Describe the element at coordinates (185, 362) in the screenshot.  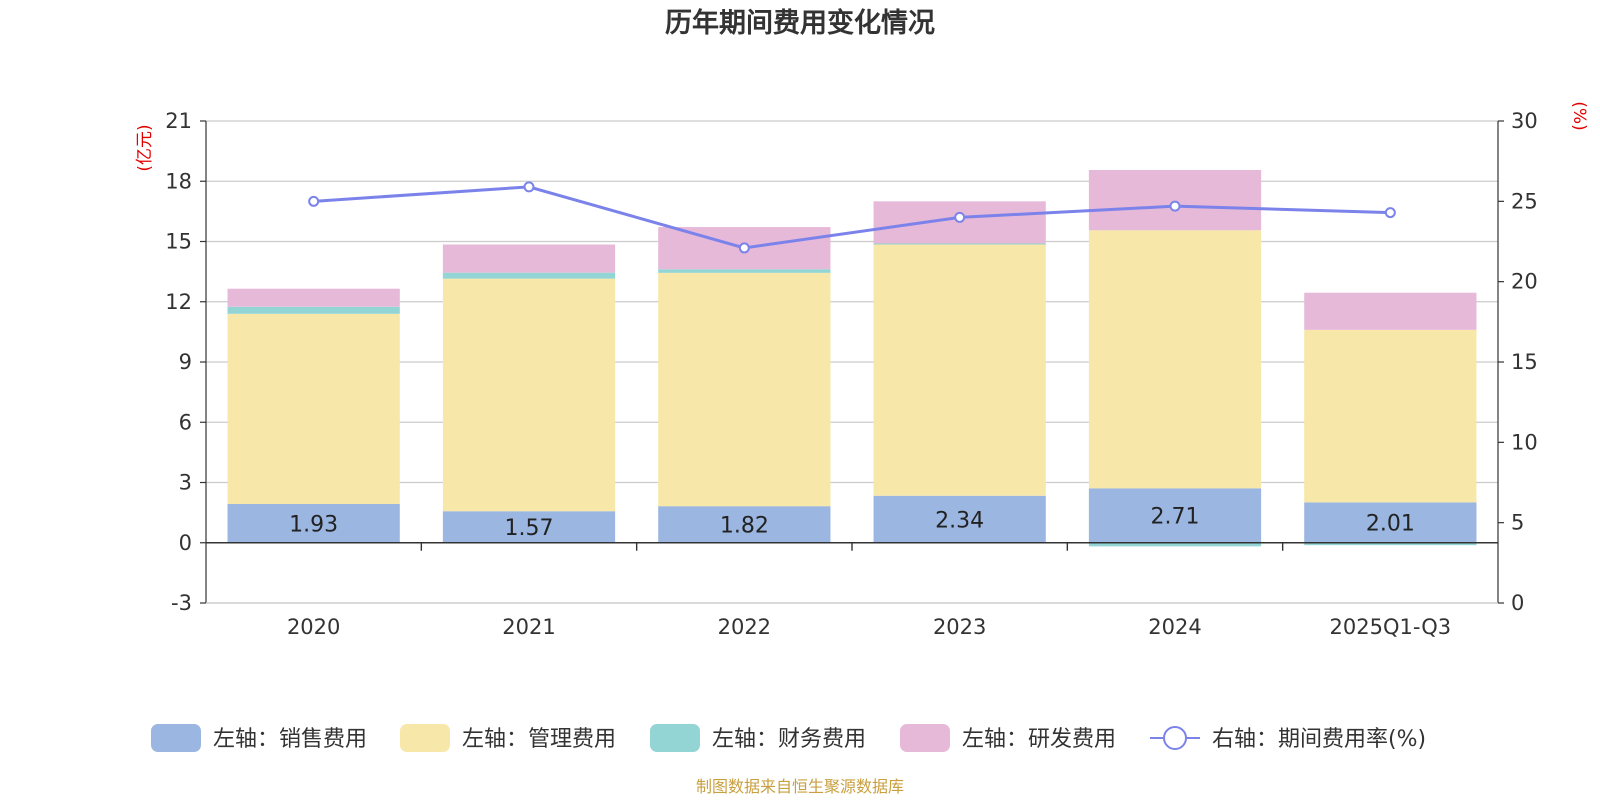
I see `left-tick-label: 9` at that location.